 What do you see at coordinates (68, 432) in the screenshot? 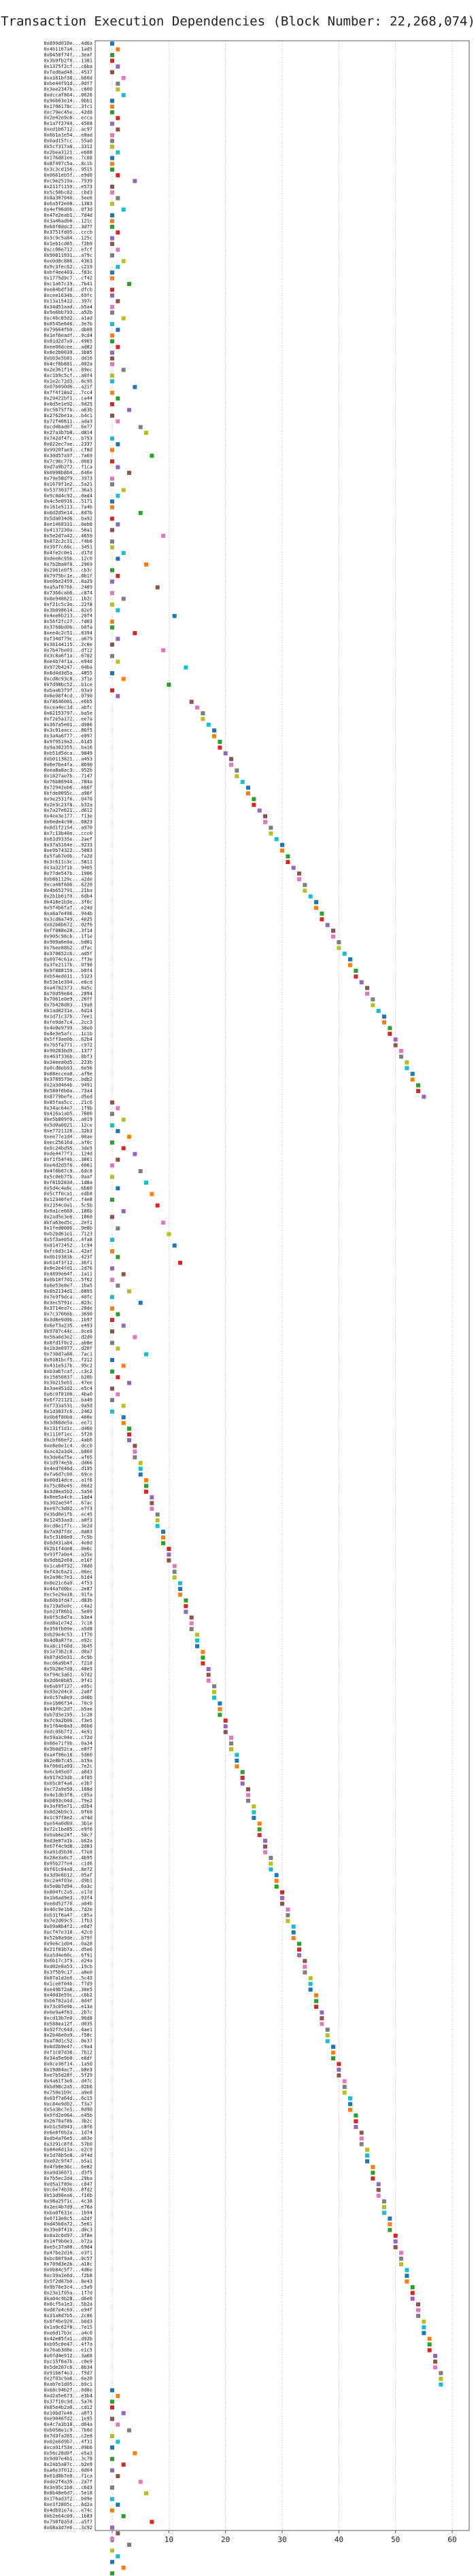
I see `y-tick-label: 0x27a3b7b8...d814` at bounding box center [68, 432].